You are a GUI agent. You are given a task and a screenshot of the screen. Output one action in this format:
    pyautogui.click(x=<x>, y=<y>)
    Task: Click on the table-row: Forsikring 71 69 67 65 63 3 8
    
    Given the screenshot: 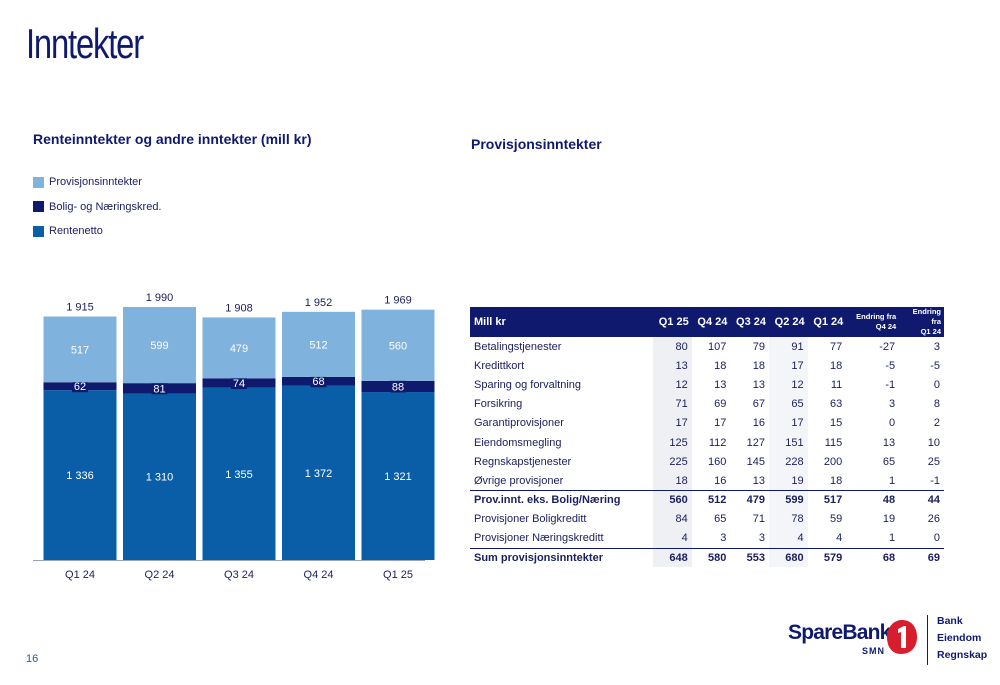 What is the action you would take?
    pyautogui.click(x=707, y=404)
    